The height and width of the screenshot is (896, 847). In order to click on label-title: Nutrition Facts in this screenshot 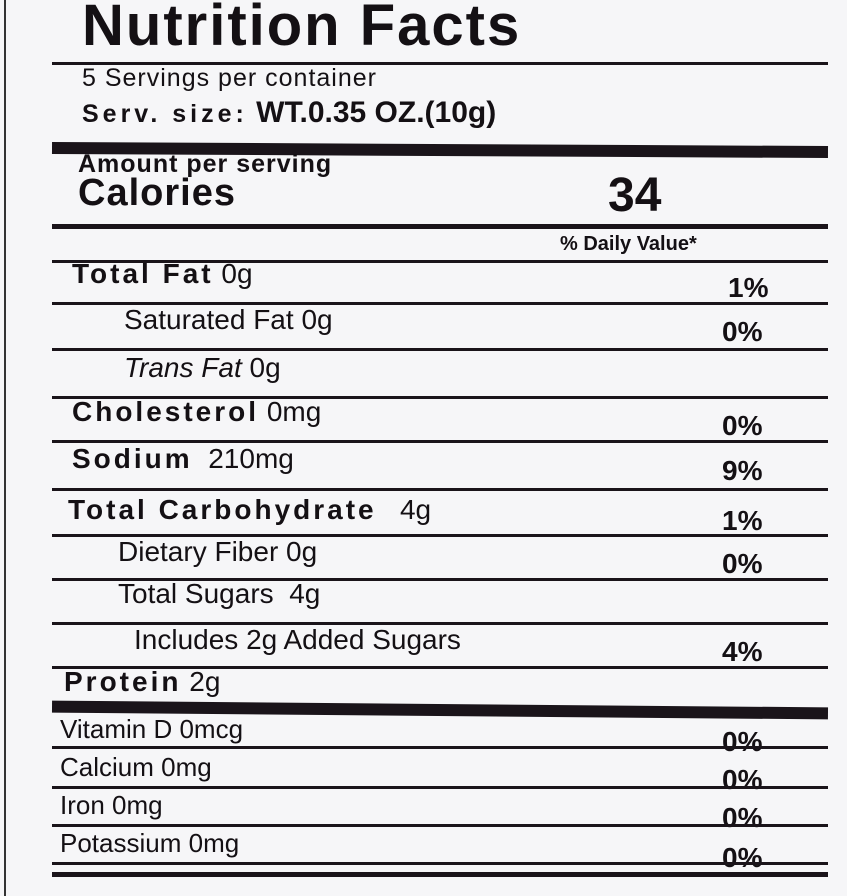, I will do `click(302, 29)`.